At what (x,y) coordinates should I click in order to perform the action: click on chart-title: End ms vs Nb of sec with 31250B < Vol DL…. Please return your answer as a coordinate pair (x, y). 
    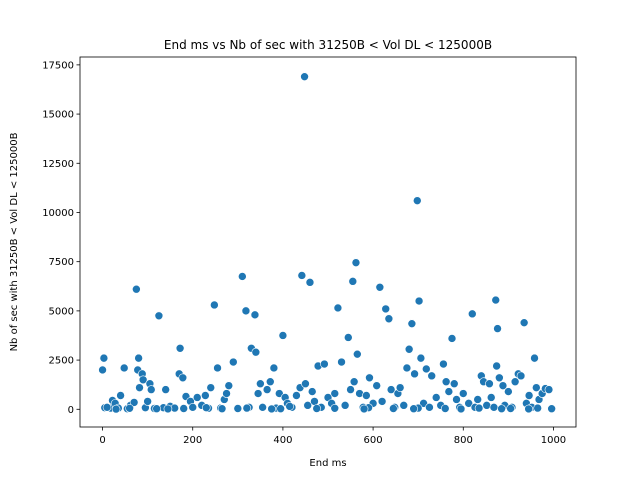
    Looking at the image, I should click on (328, 45).